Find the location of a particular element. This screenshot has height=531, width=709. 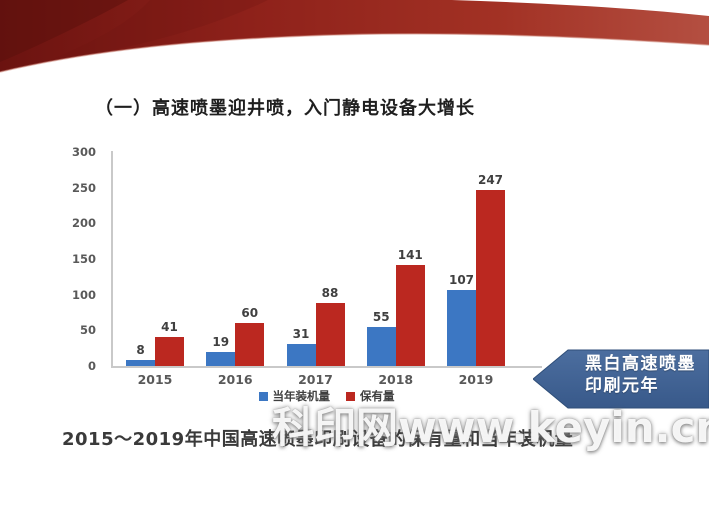

legend-label: 当年装机量 is located at coordinates (301, 396).